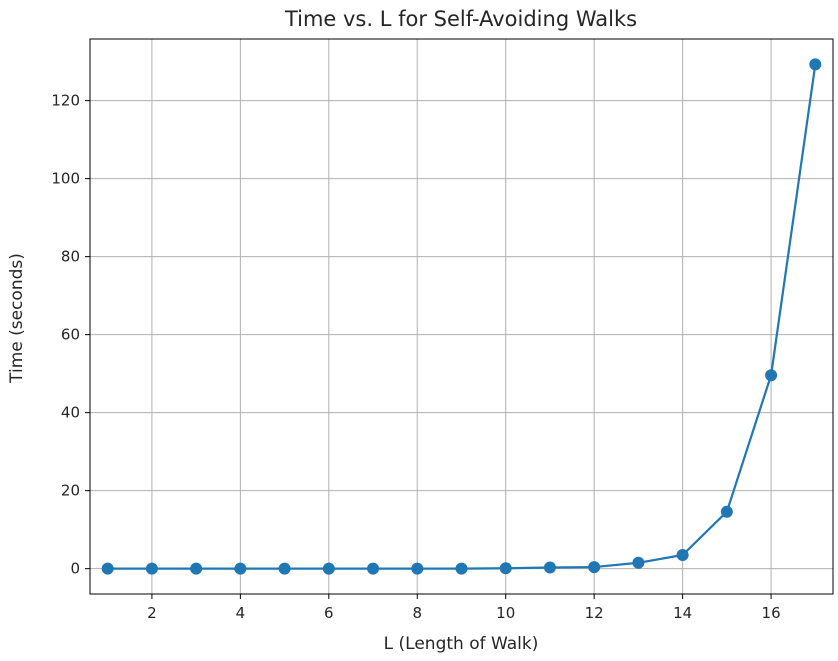 The width and height of the screenshot is (838, 661). Describe the element at coordinates (329, 613) in the screenshot. I see `x-tick-label: 6` at that location.